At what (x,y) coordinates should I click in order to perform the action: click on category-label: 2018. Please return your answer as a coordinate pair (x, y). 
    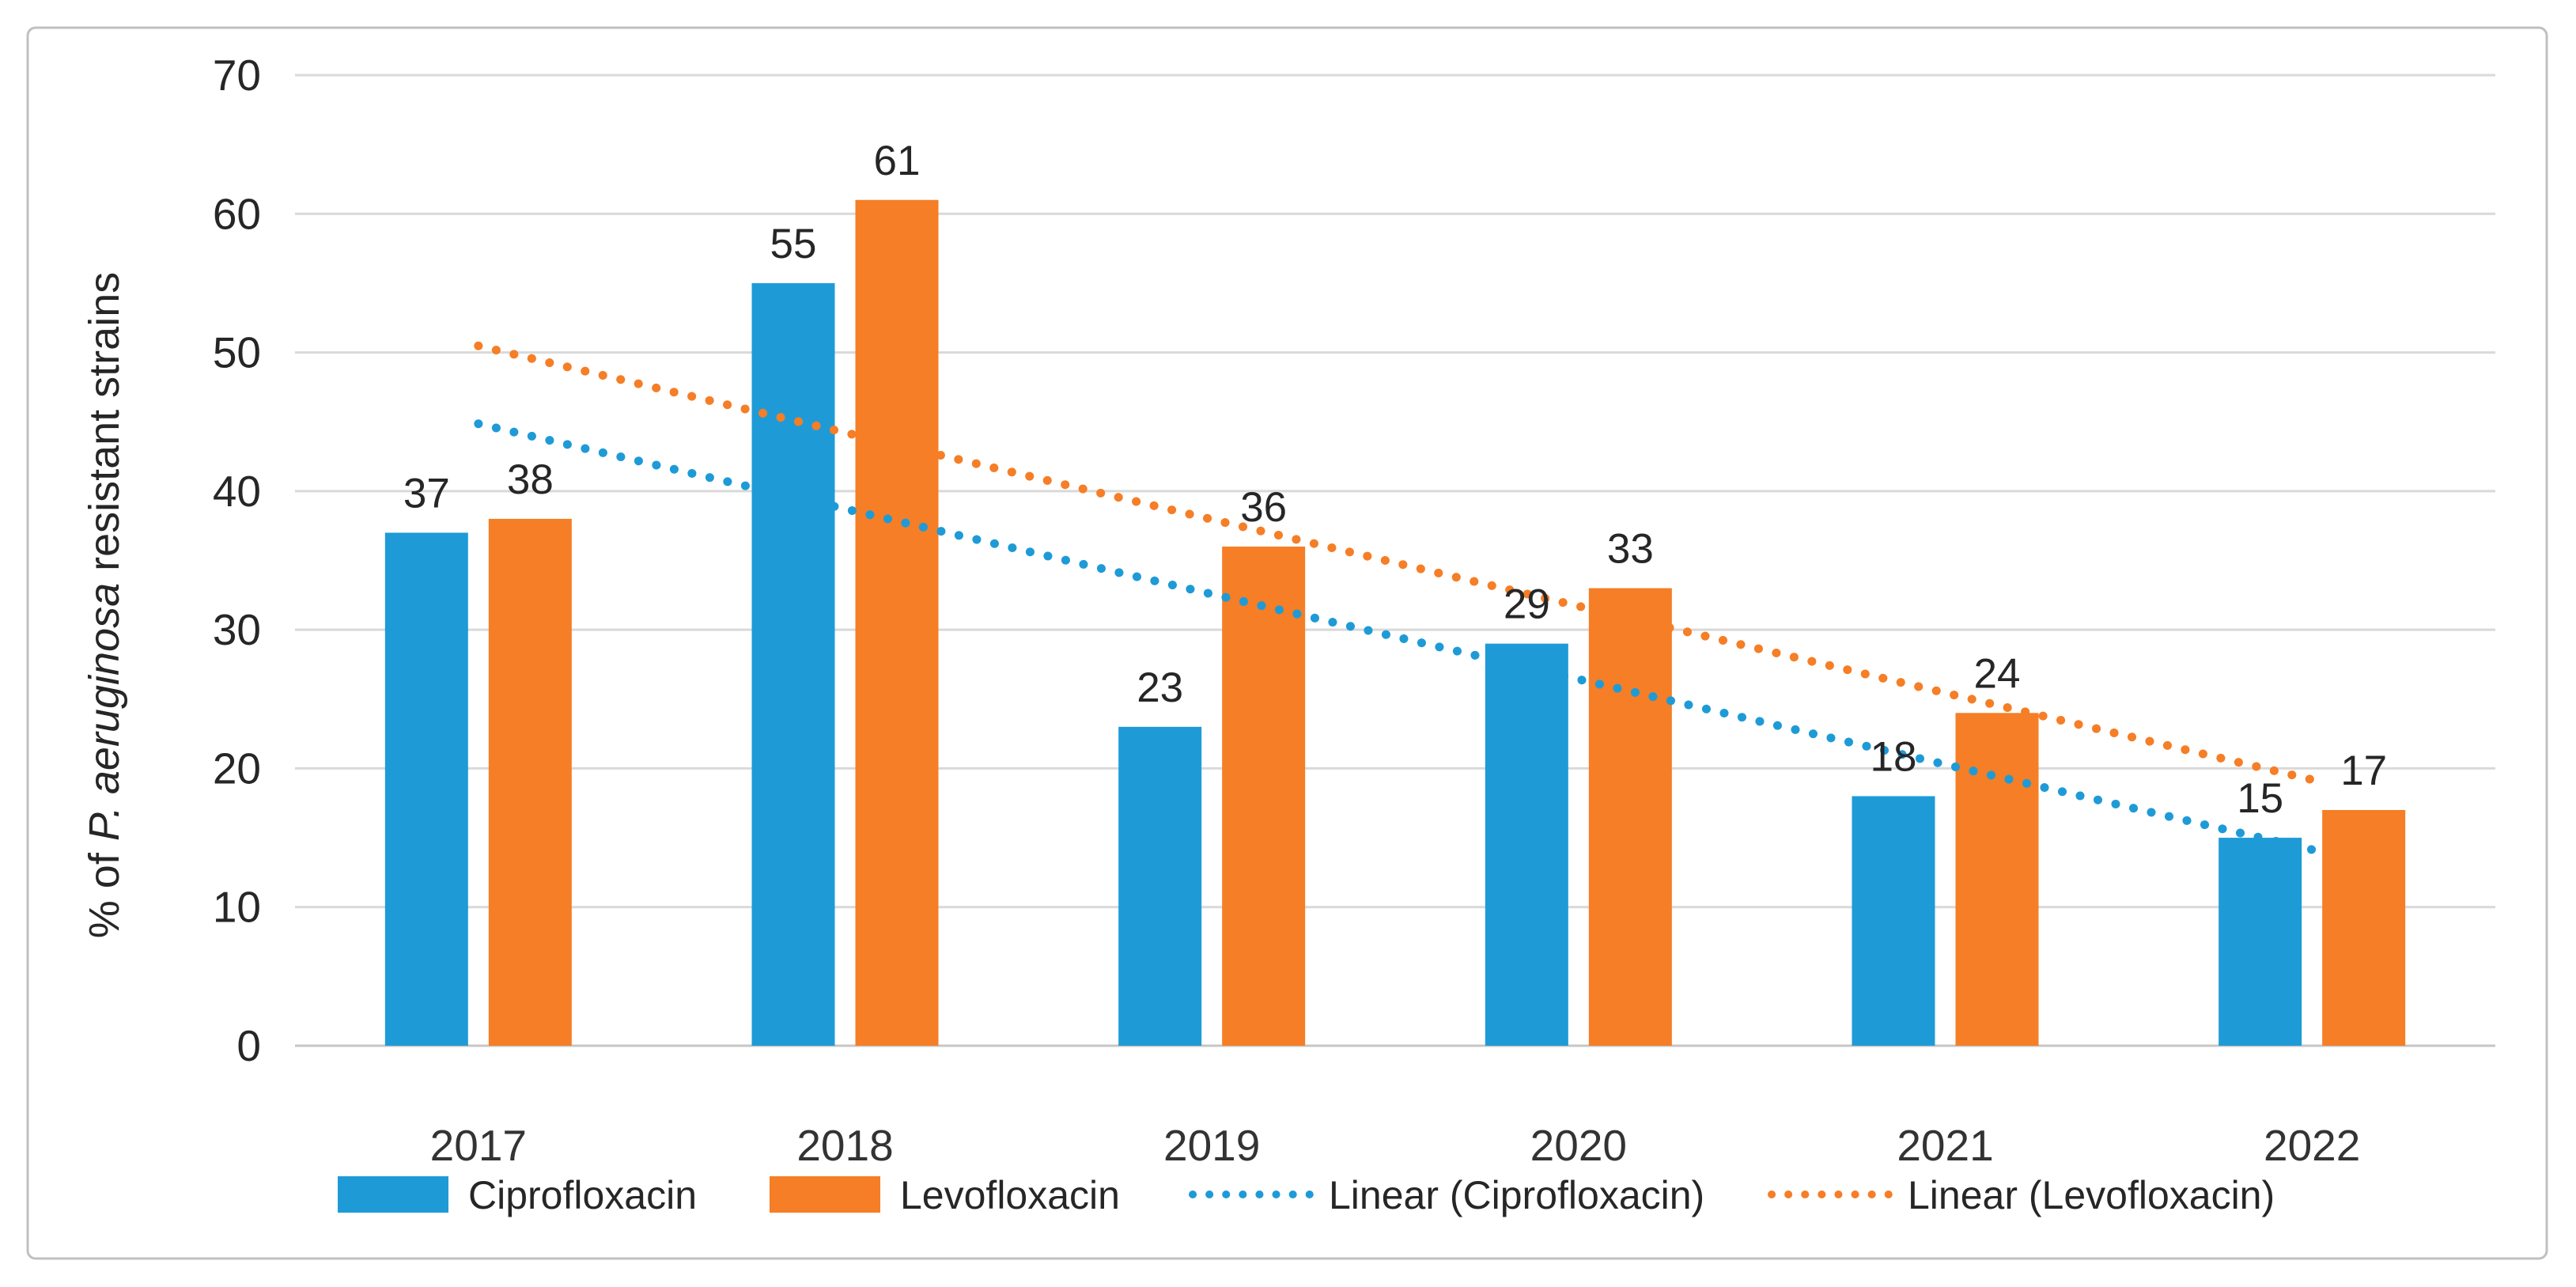
    Looking at the image, I should click on (845, 1145).